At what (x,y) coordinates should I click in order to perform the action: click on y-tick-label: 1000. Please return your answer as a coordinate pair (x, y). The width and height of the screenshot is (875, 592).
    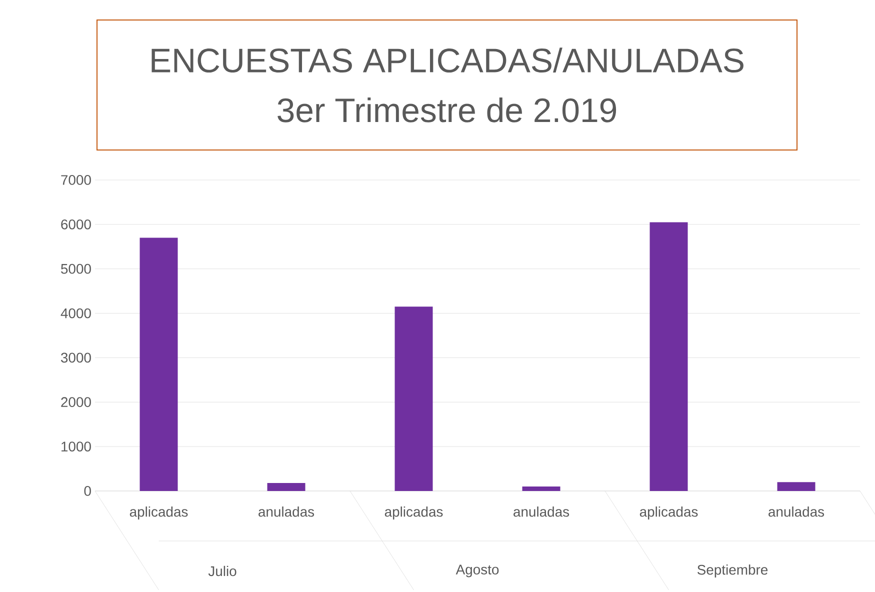
    Looking at the image, I should click on (76, 447).